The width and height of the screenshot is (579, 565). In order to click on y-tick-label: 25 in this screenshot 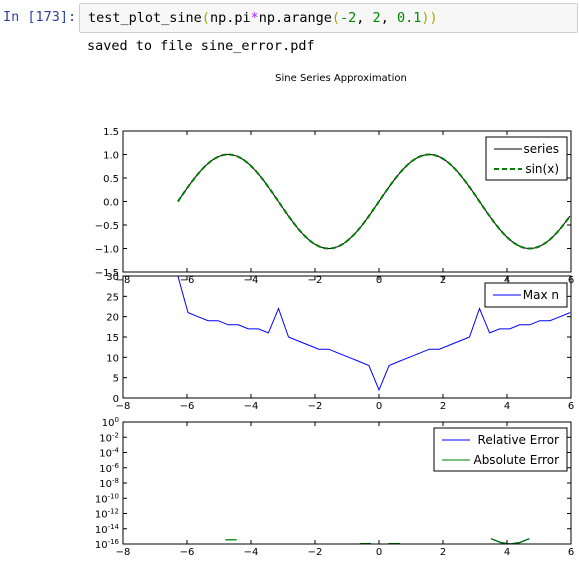, I will do `click(112, 297)`.